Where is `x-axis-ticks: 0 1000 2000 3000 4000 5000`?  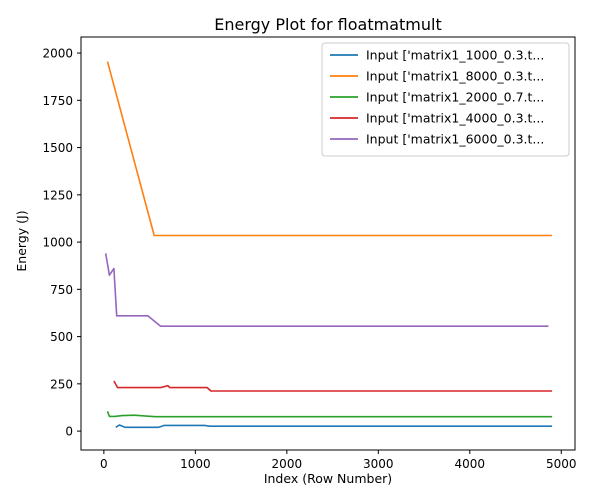 x-axis-ticks: 0 1000 2000 3000 4000 5000 is located at coordinates (338, 460).